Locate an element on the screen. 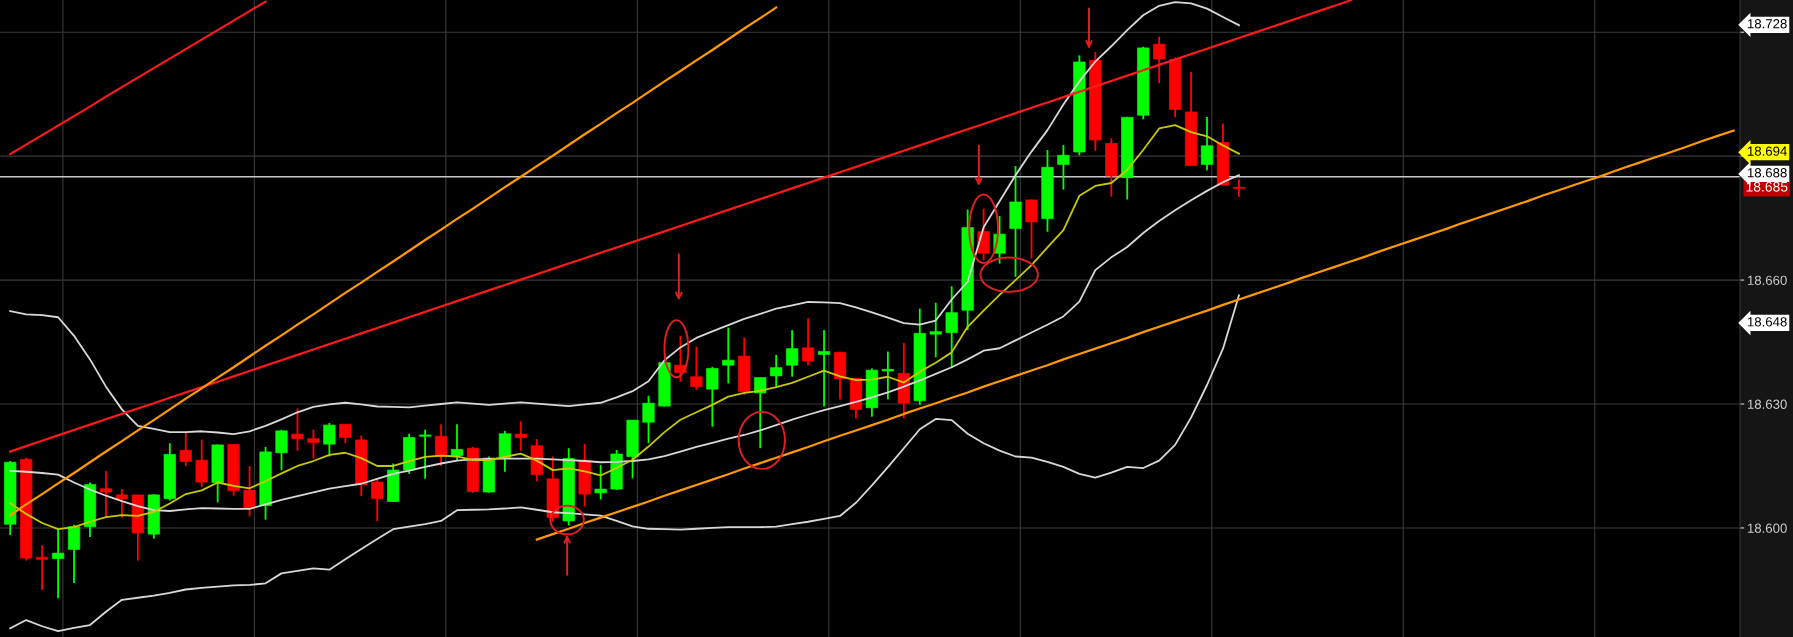  text: 18.694 is located at coordinates (1767, 151).